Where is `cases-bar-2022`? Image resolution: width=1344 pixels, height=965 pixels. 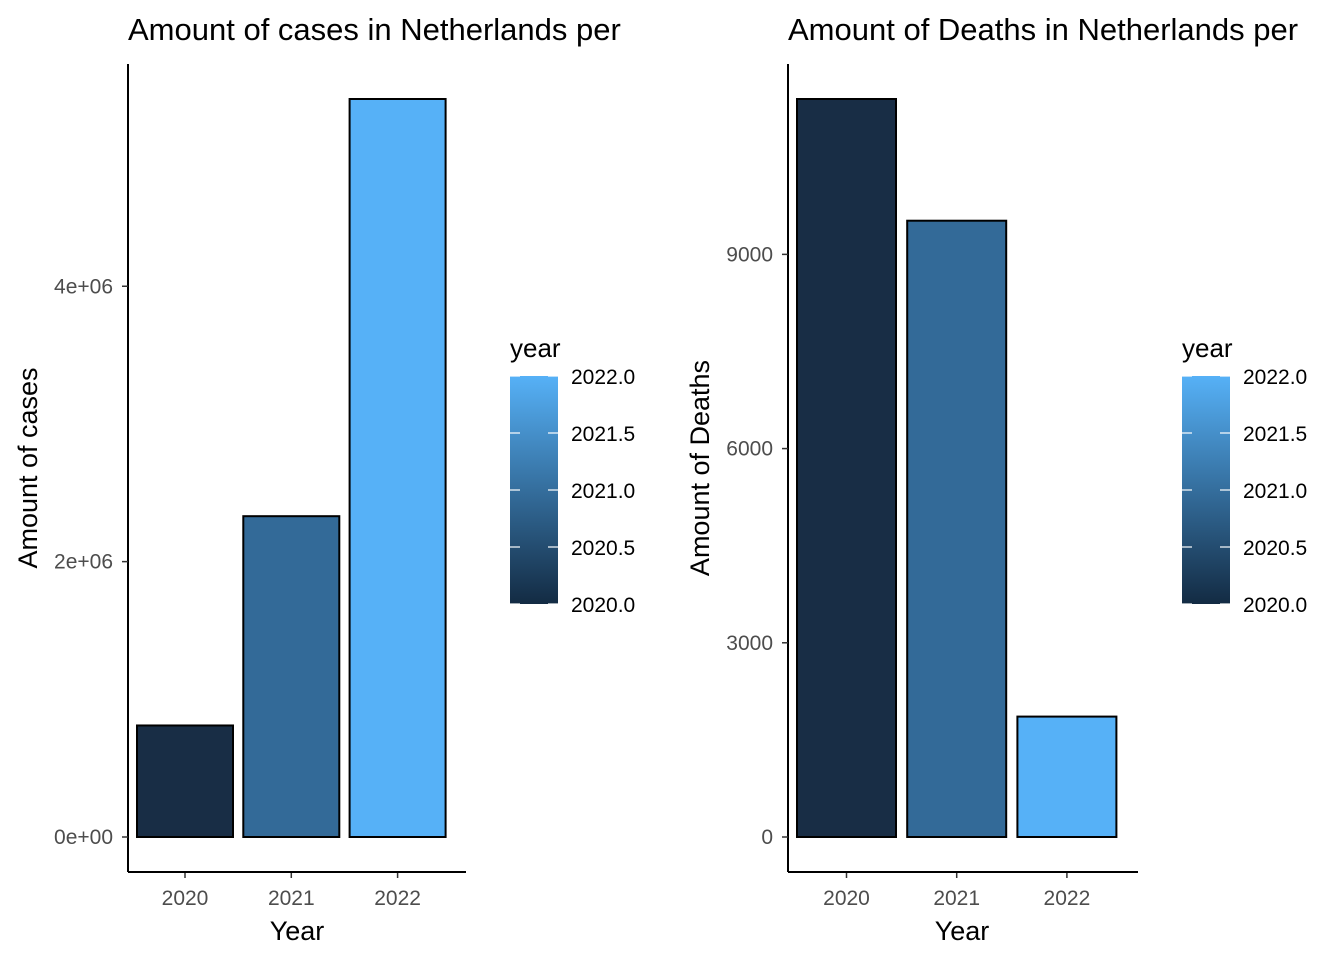
cases-bar-2022 is located at coordinates (397, 468).